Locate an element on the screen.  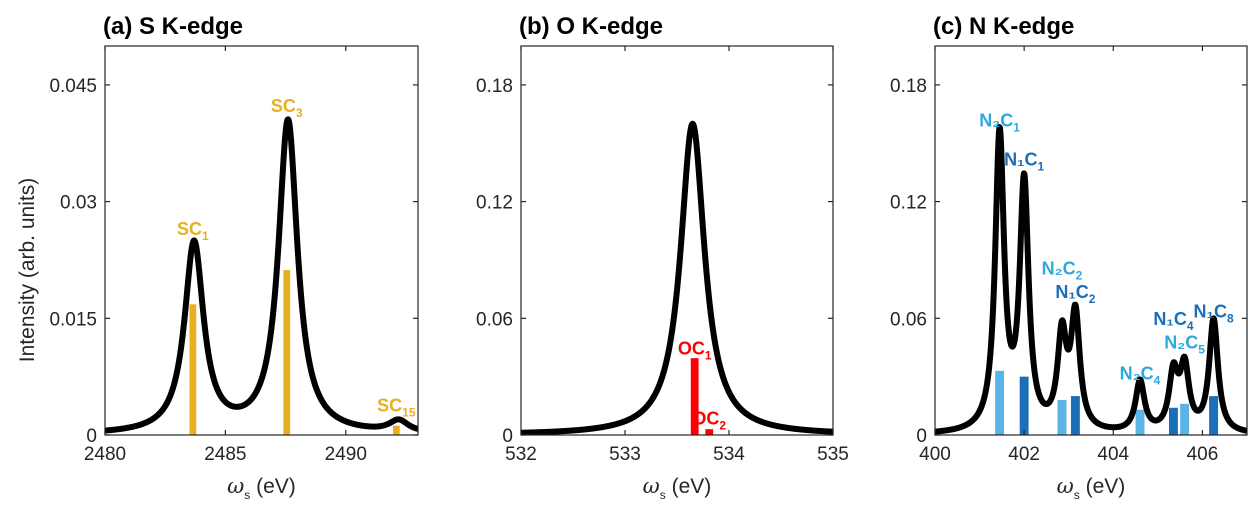
peak-label: N₂C4 is located at coordinates (1140, 376).